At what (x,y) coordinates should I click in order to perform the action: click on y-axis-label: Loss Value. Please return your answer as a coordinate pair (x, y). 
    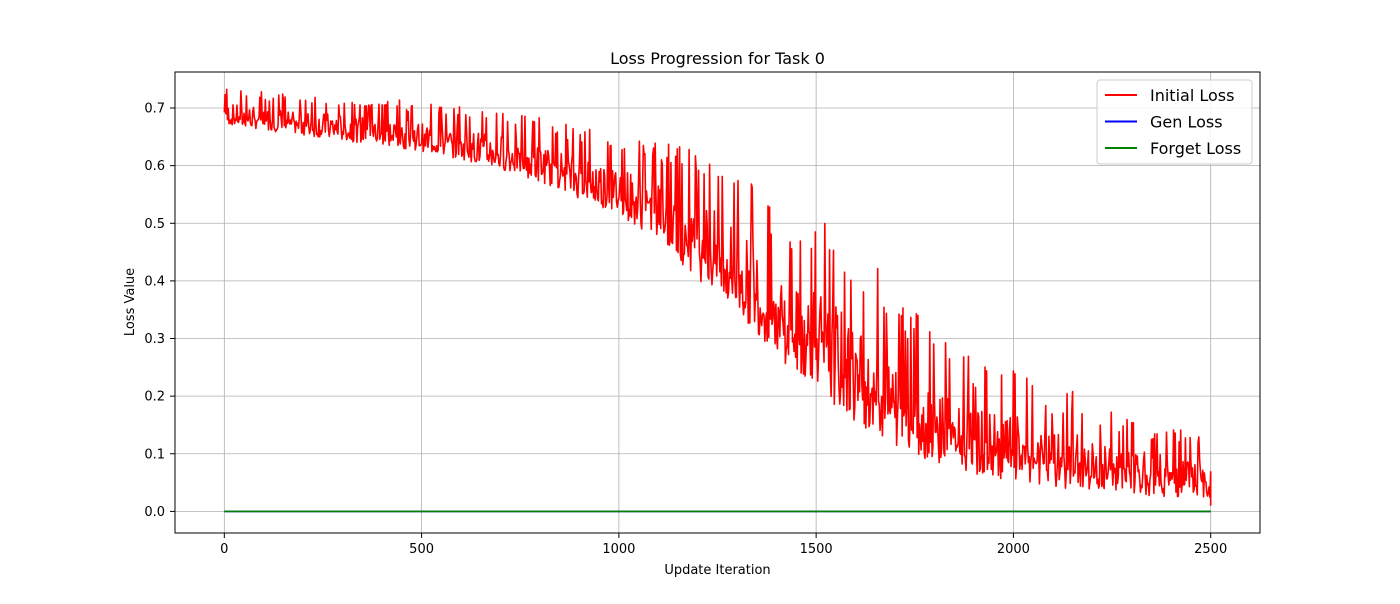
    Looking at the image, I should click on (130, 302).